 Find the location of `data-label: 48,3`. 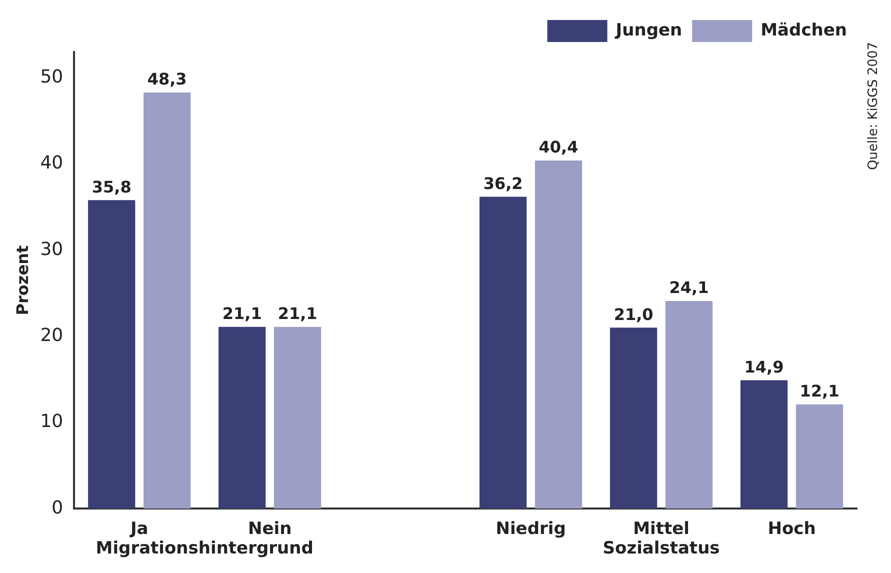

data-label: 48,3 is located at coordinates (167, 79).